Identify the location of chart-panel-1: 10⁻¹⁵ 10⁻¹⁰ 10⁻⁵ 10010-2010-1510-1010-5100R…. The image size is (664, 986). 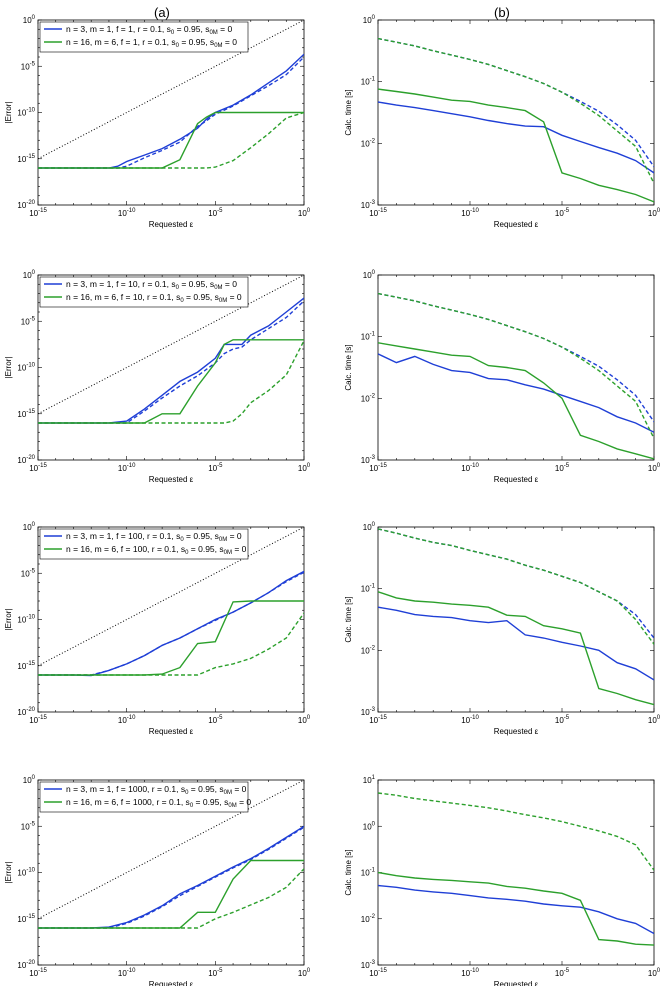
(157, 122).